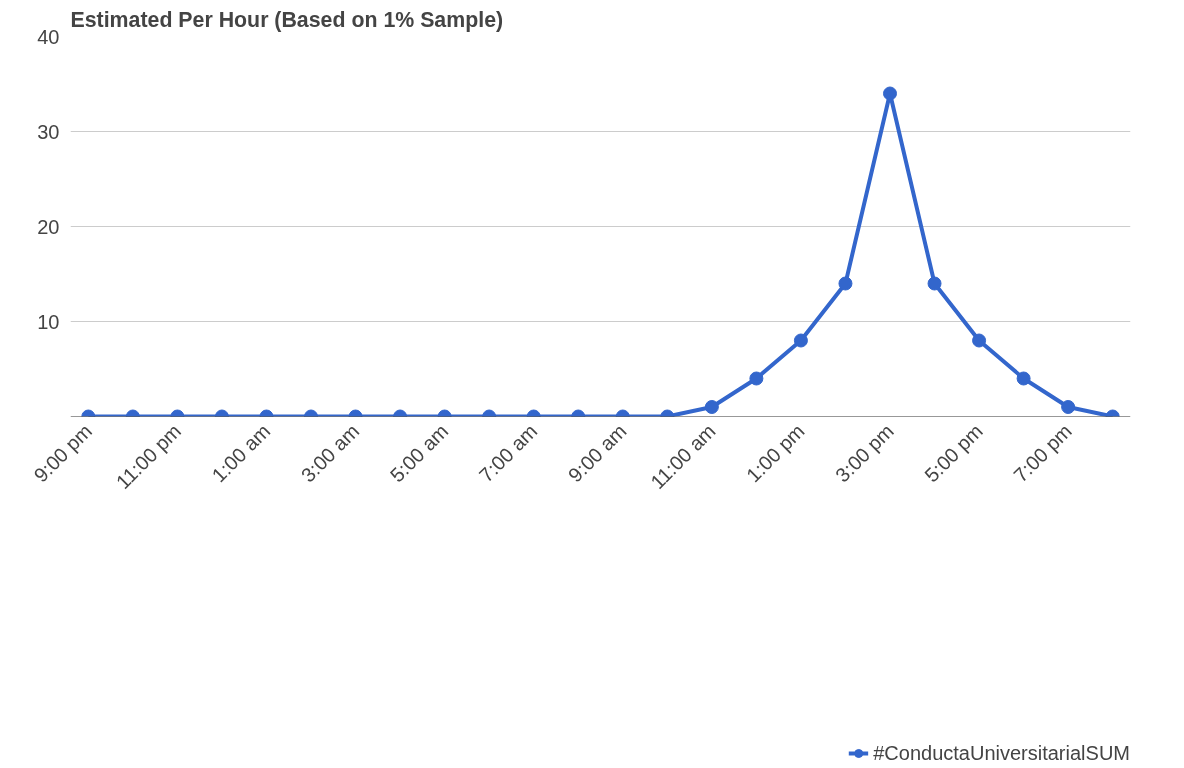 The height and width of the screenshot is (768, 1184). I want to click on x-tick-label: 7:00 pm, so click(1042, 453).